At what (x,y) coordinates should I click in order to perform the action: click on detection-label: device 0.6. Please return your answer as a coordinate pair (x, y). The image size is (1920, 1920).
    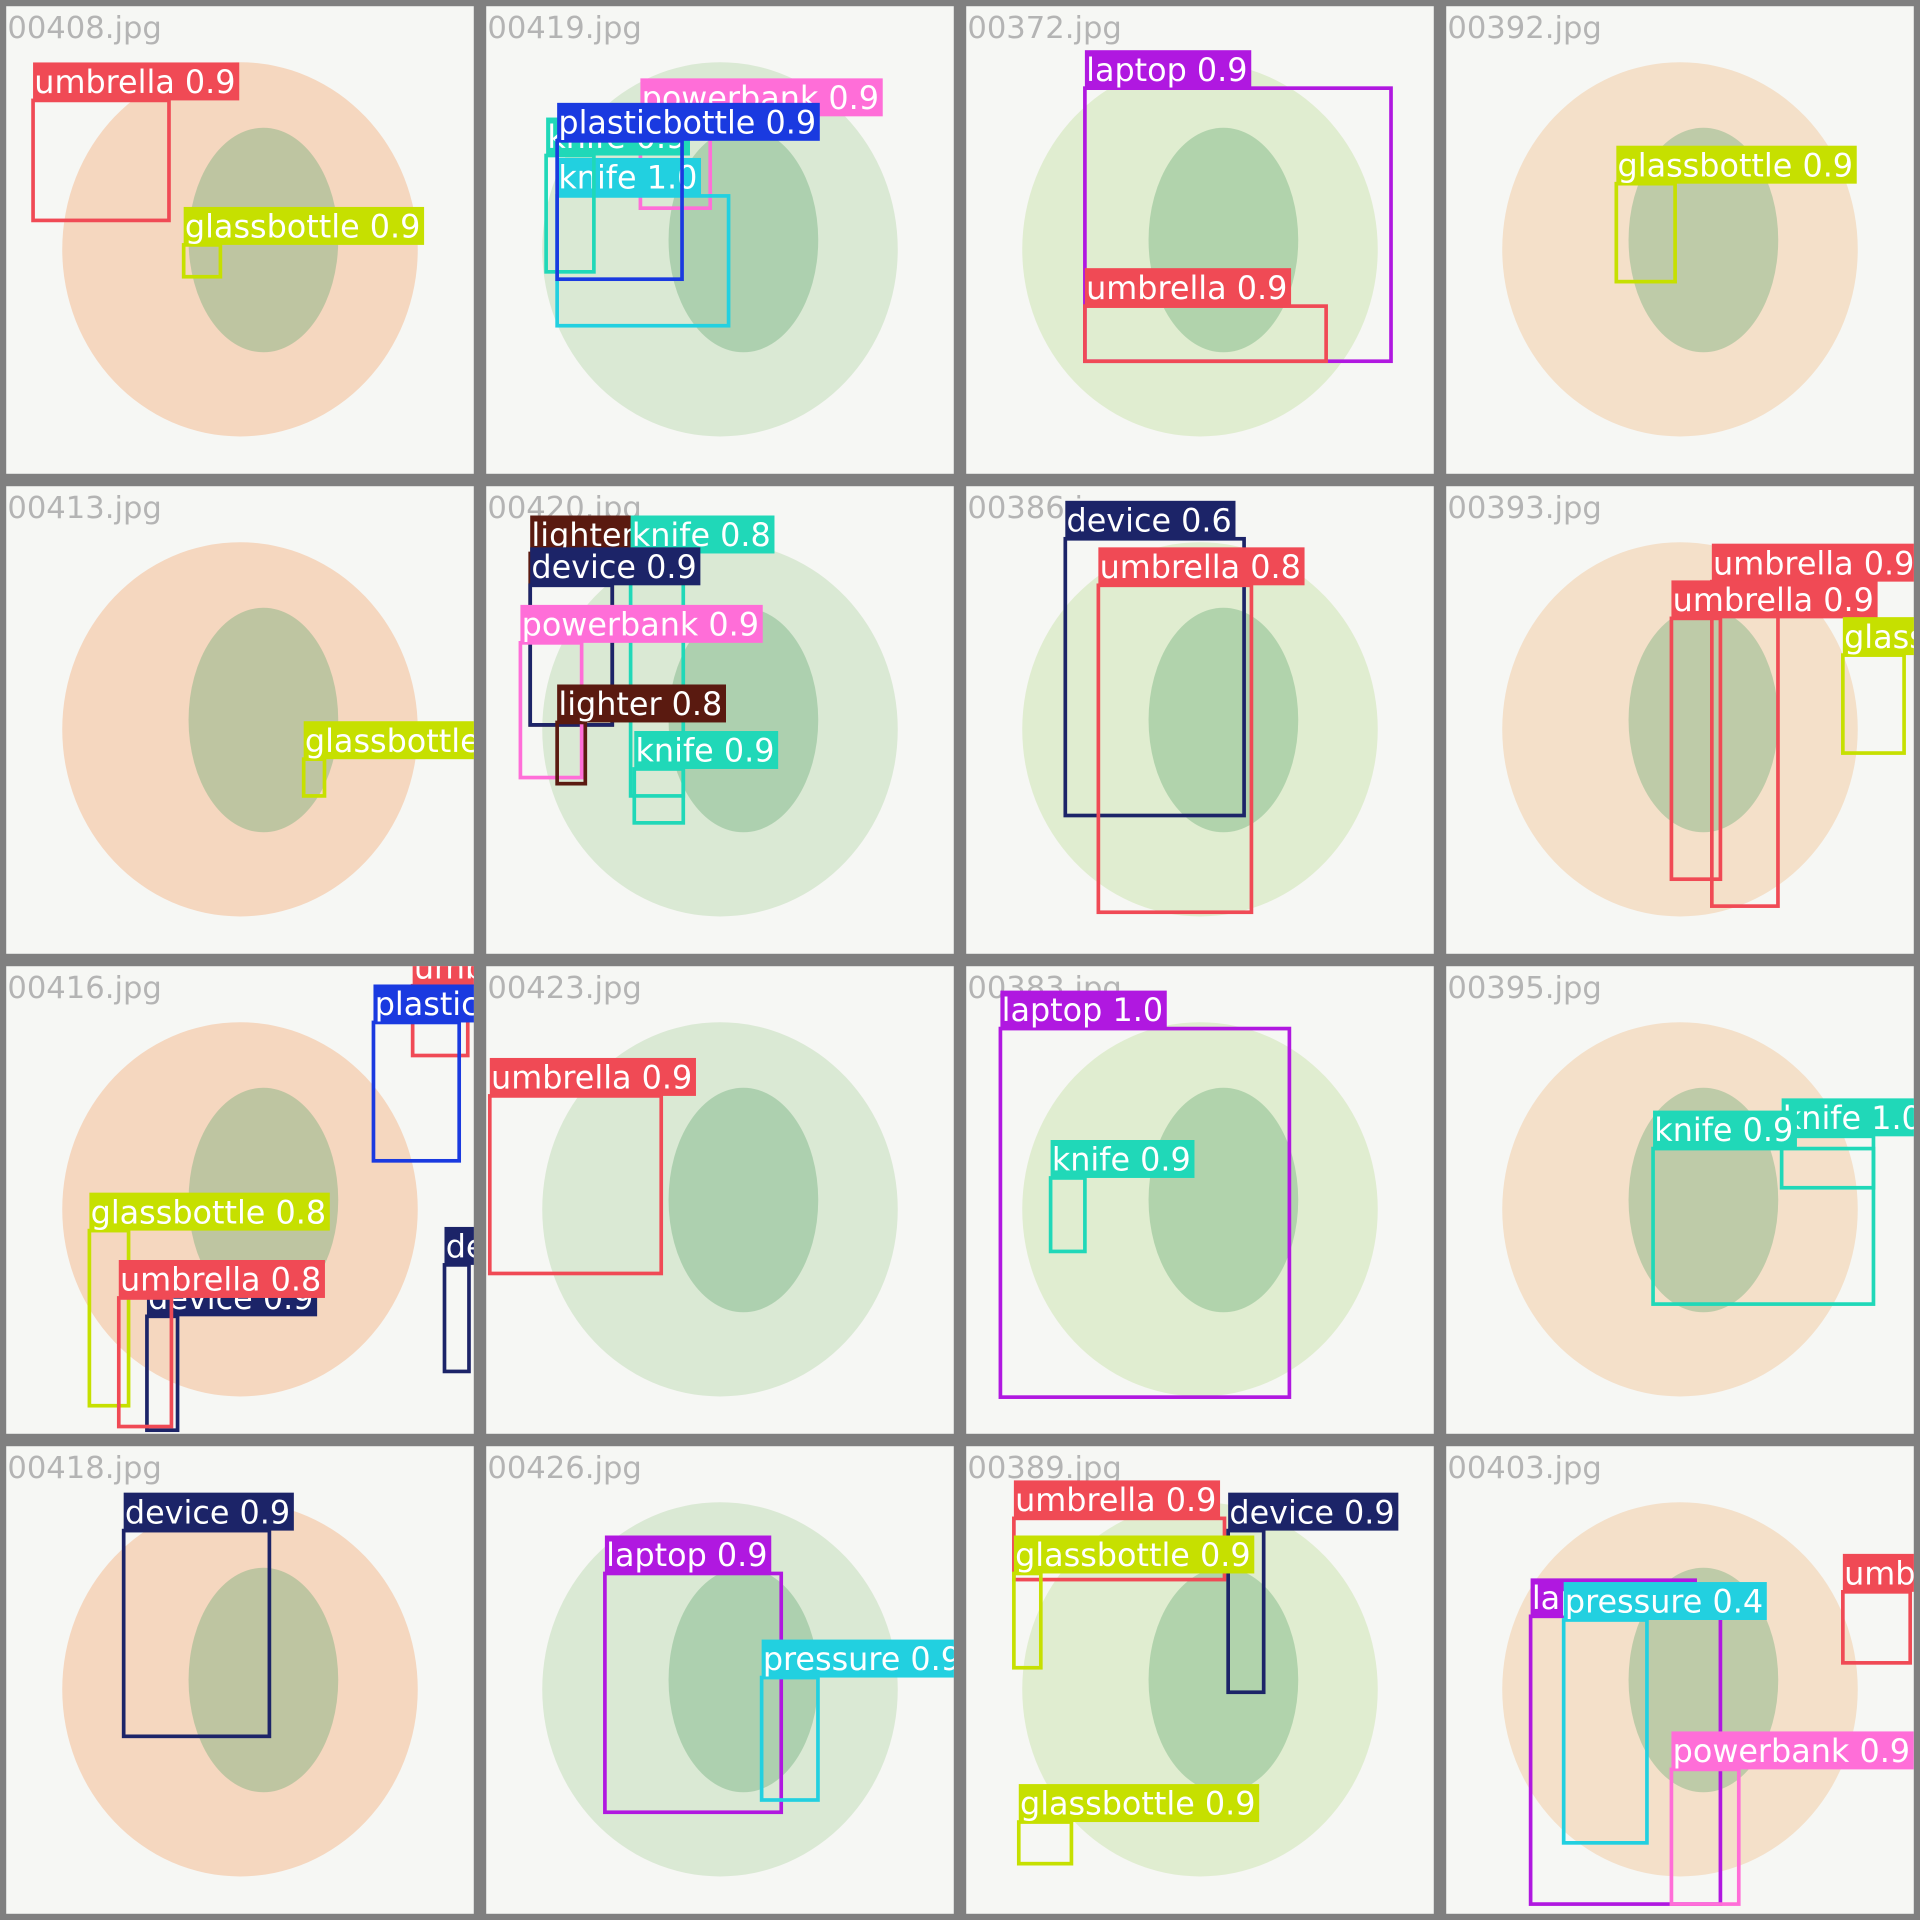
    Looking at the image, I should click on (1149, 520).